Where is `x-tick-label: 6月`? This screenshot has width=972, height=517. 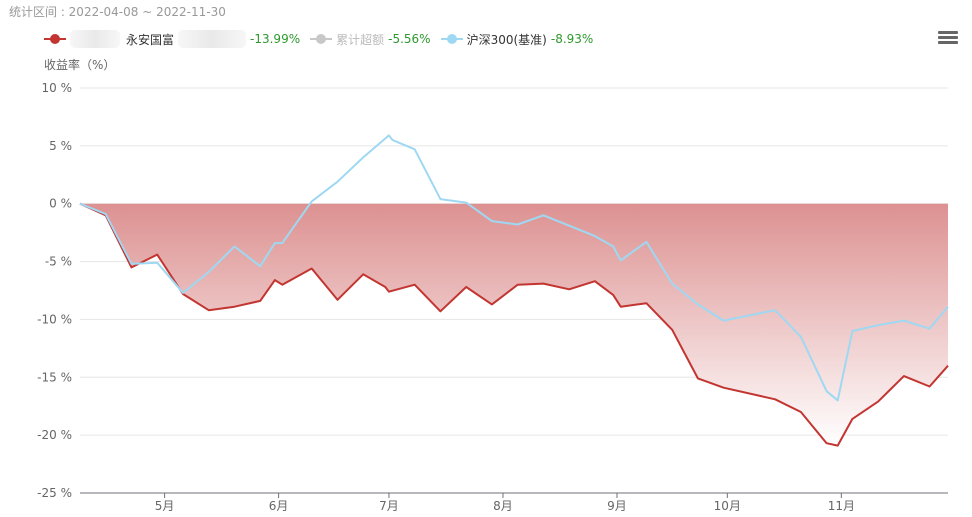 x-tick-label: 6月 is located at coordinates (279, 506).